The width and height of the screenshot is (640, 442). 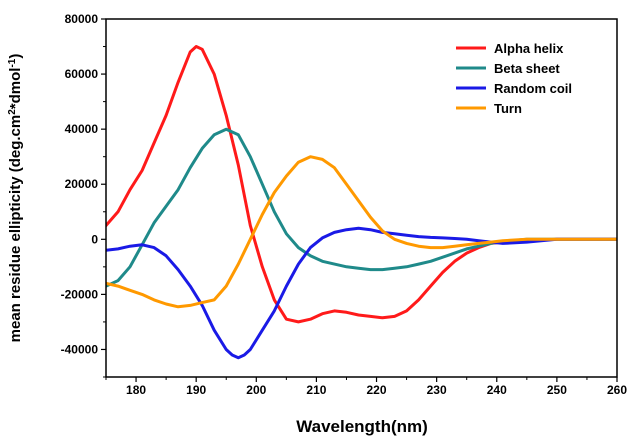 I want to click on y-axis-title-sup2: -1, so click(x=12, y=62).